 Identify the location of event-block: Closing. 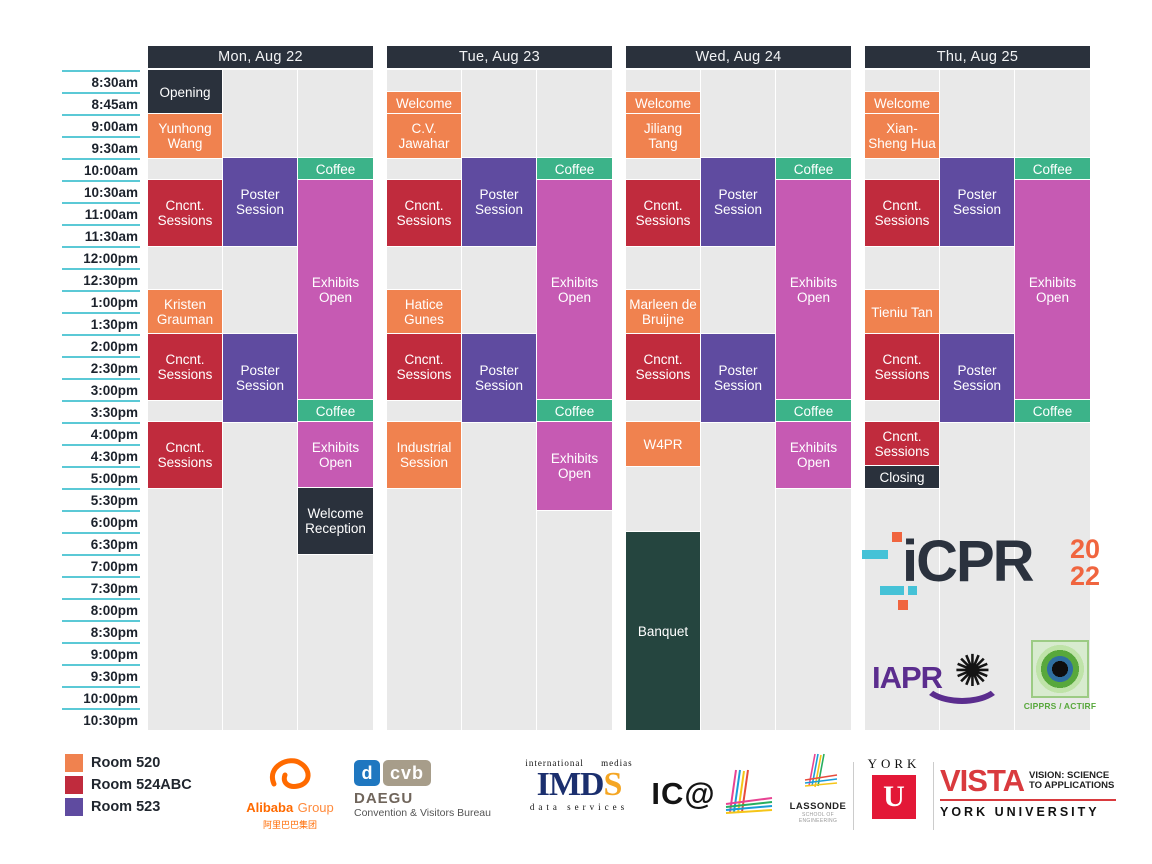
(902, 477).